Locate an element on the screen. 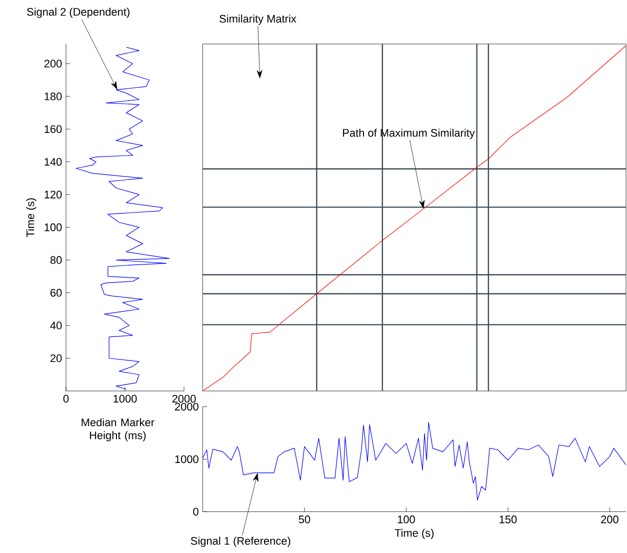 The height and width of the screenshot is (553, 627). x-axis-title: Time (s) is located at coordinates (414, 534).